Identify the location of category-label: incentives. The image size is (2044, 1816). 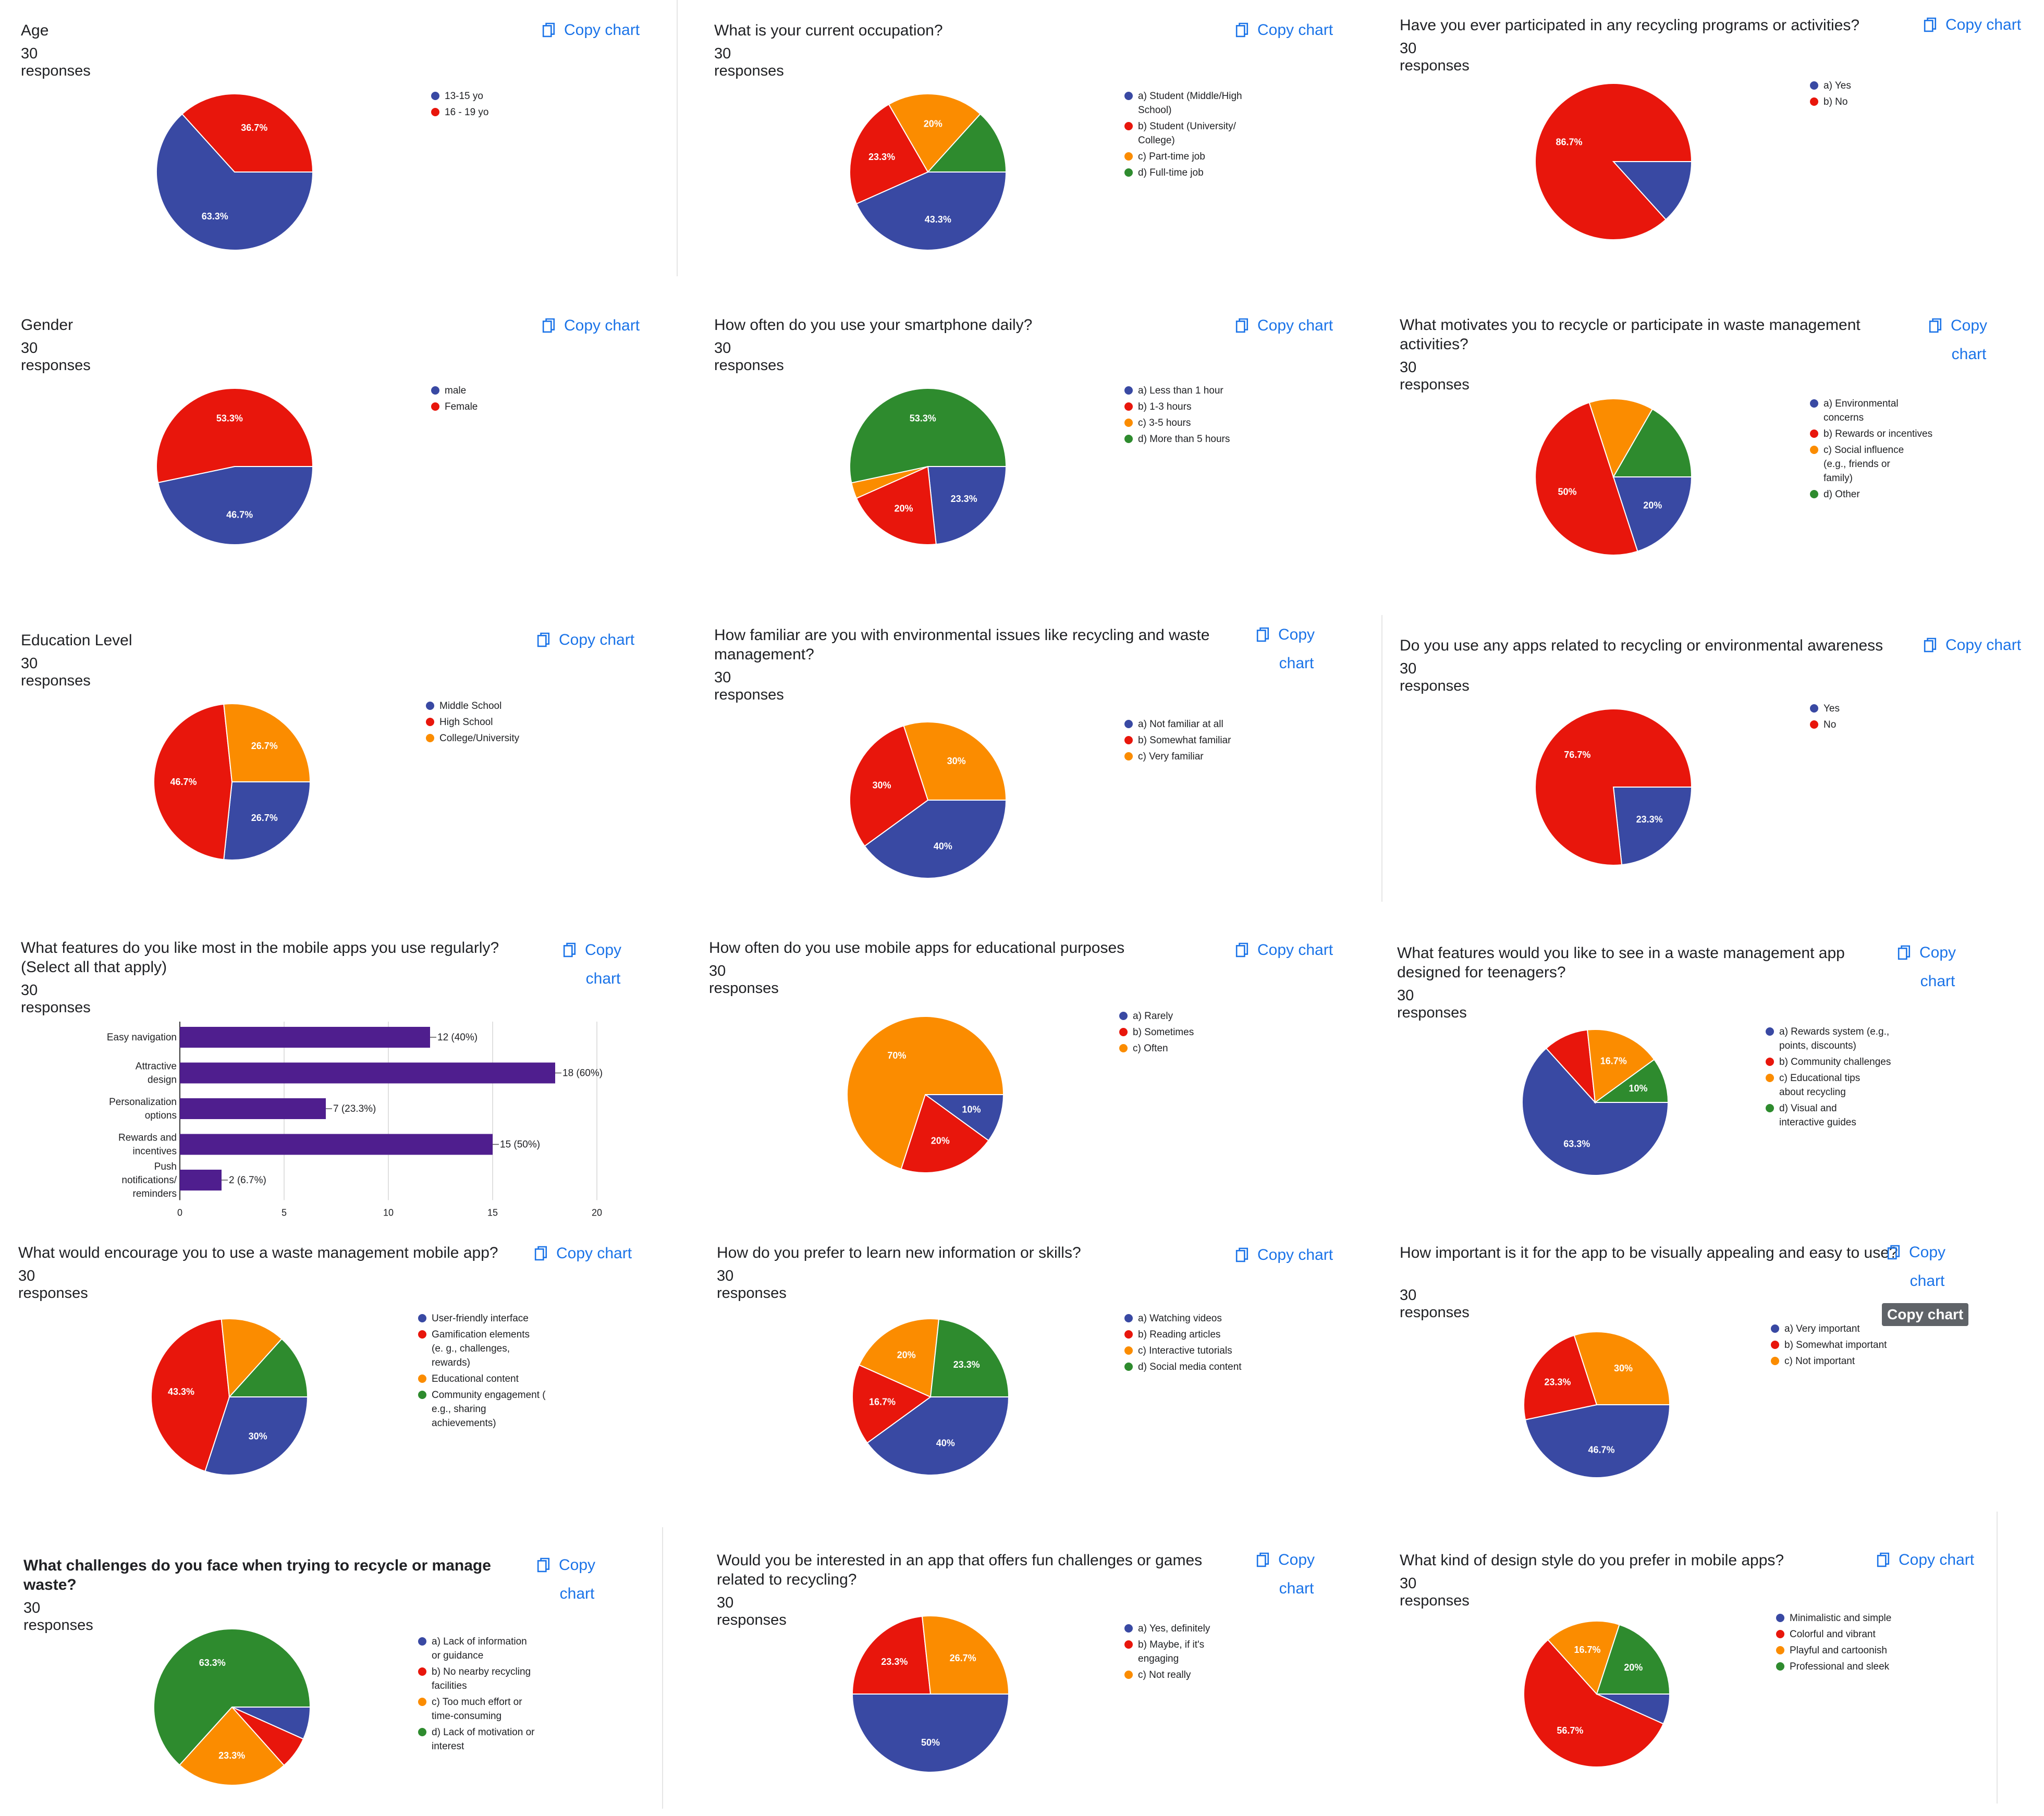
(155, 1151).